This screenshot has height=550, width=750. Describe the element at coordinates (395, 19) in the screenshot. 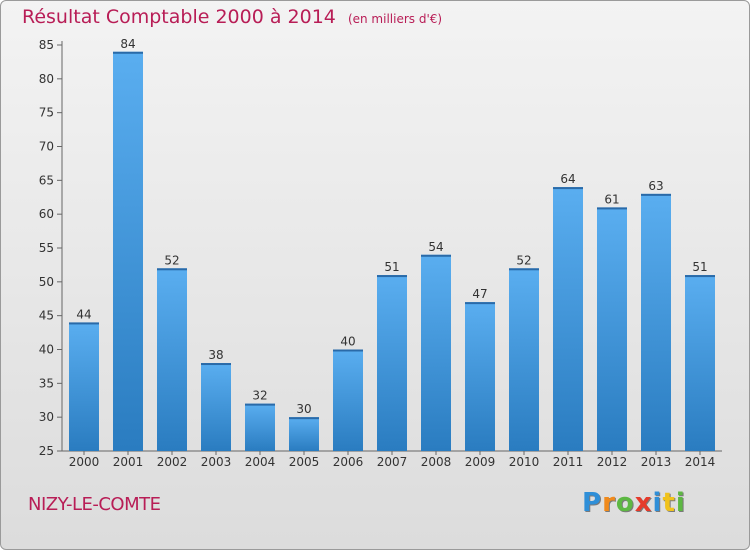

I see `chart-subtitle: (en milliers d'€)` at that location.